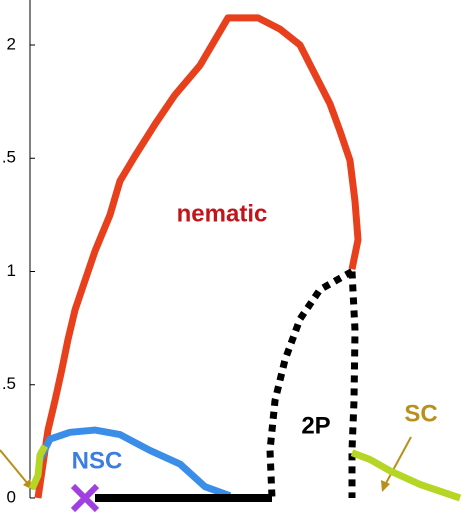 The image size is (474, 514). What do you see at coordinates (97, 460) in the screenshot?
I see `annotation: NSC` at bounding box center [97, 460].